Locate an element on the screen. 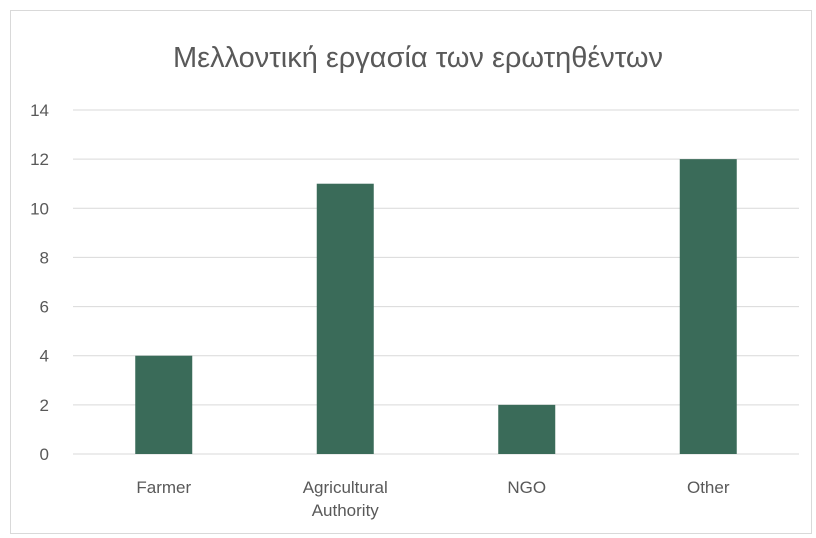 The height and width of the screenshot is (538, 816). x-tick-label: Farmer is located at coordinates (163, 487).